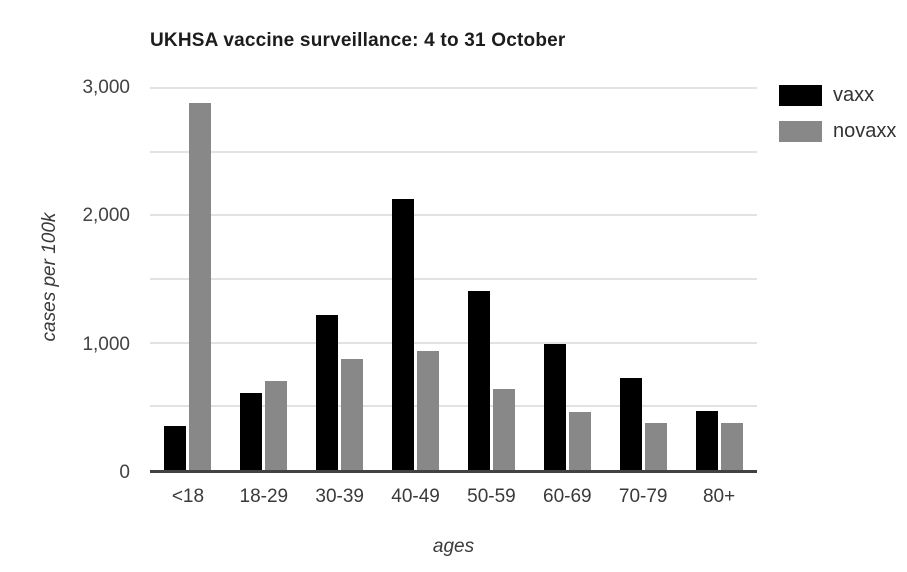 The width and height of the screenshot is (907, 572). I want to click on x-tick-label: 40-49, so click(415, 496).